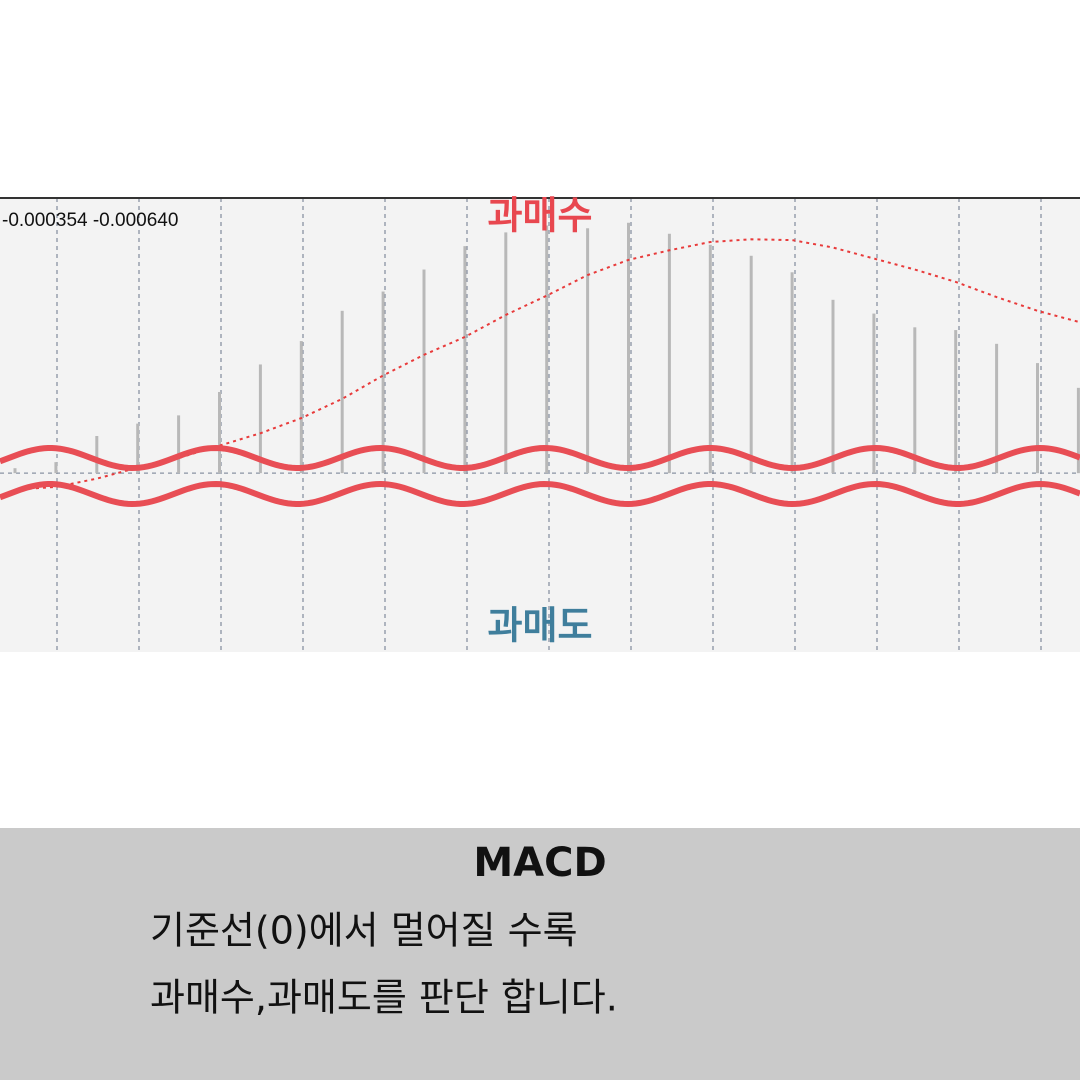  I want to click on annotation: 과매수, so click(540, 216).